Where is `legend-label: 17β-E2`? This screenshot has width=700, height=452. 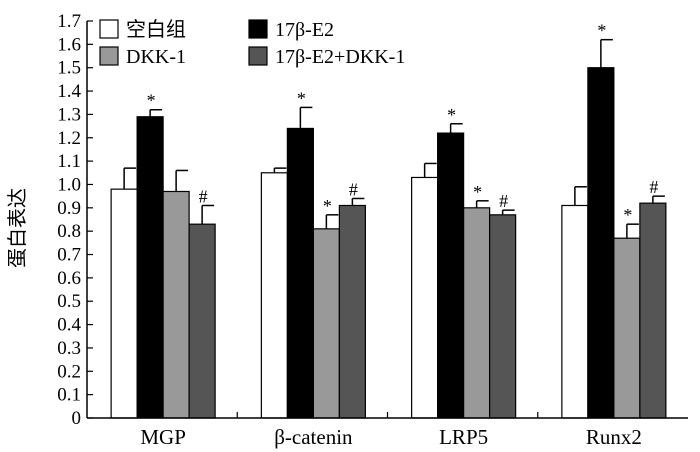
legend-label: 17β-E2 is located at coordinates (304, 30).